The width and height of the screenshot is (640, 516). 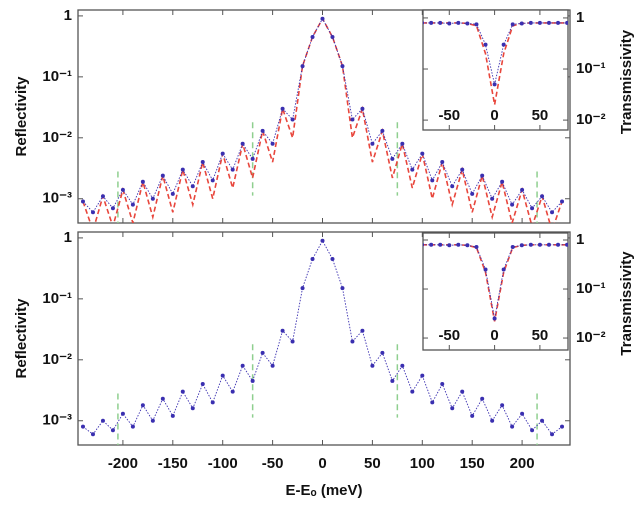 I want to click on y-axis-title: Reflectivity, so click(x=21, y=338).